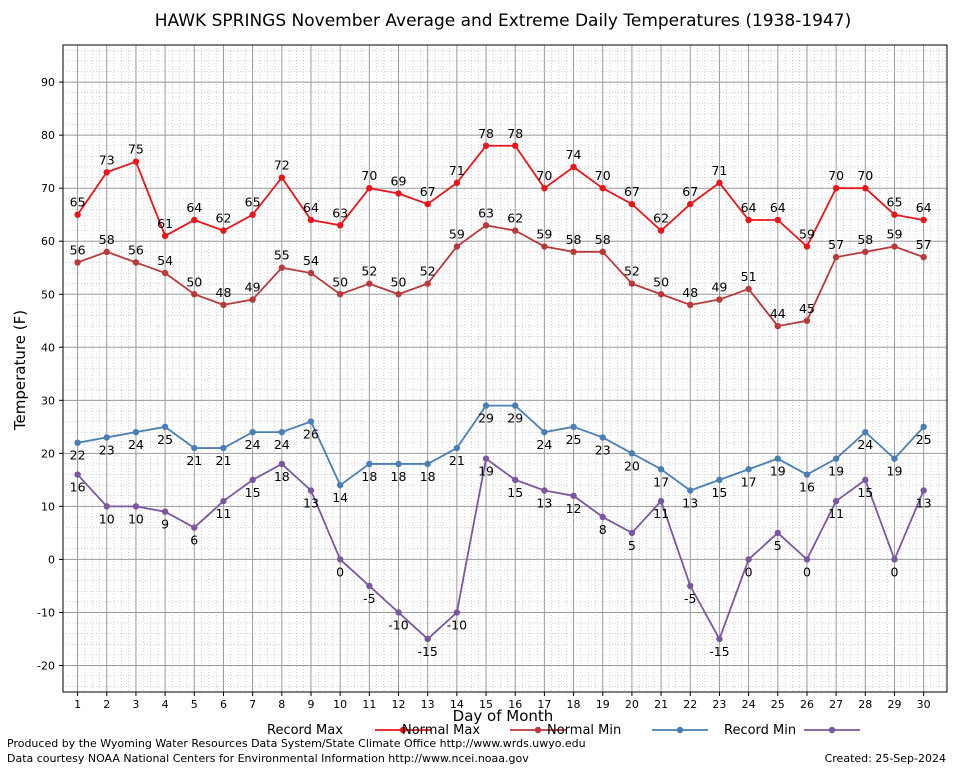 This screenshot has height=768, width=954. I want to click on x-tick-label: 8, so click(281, 704).